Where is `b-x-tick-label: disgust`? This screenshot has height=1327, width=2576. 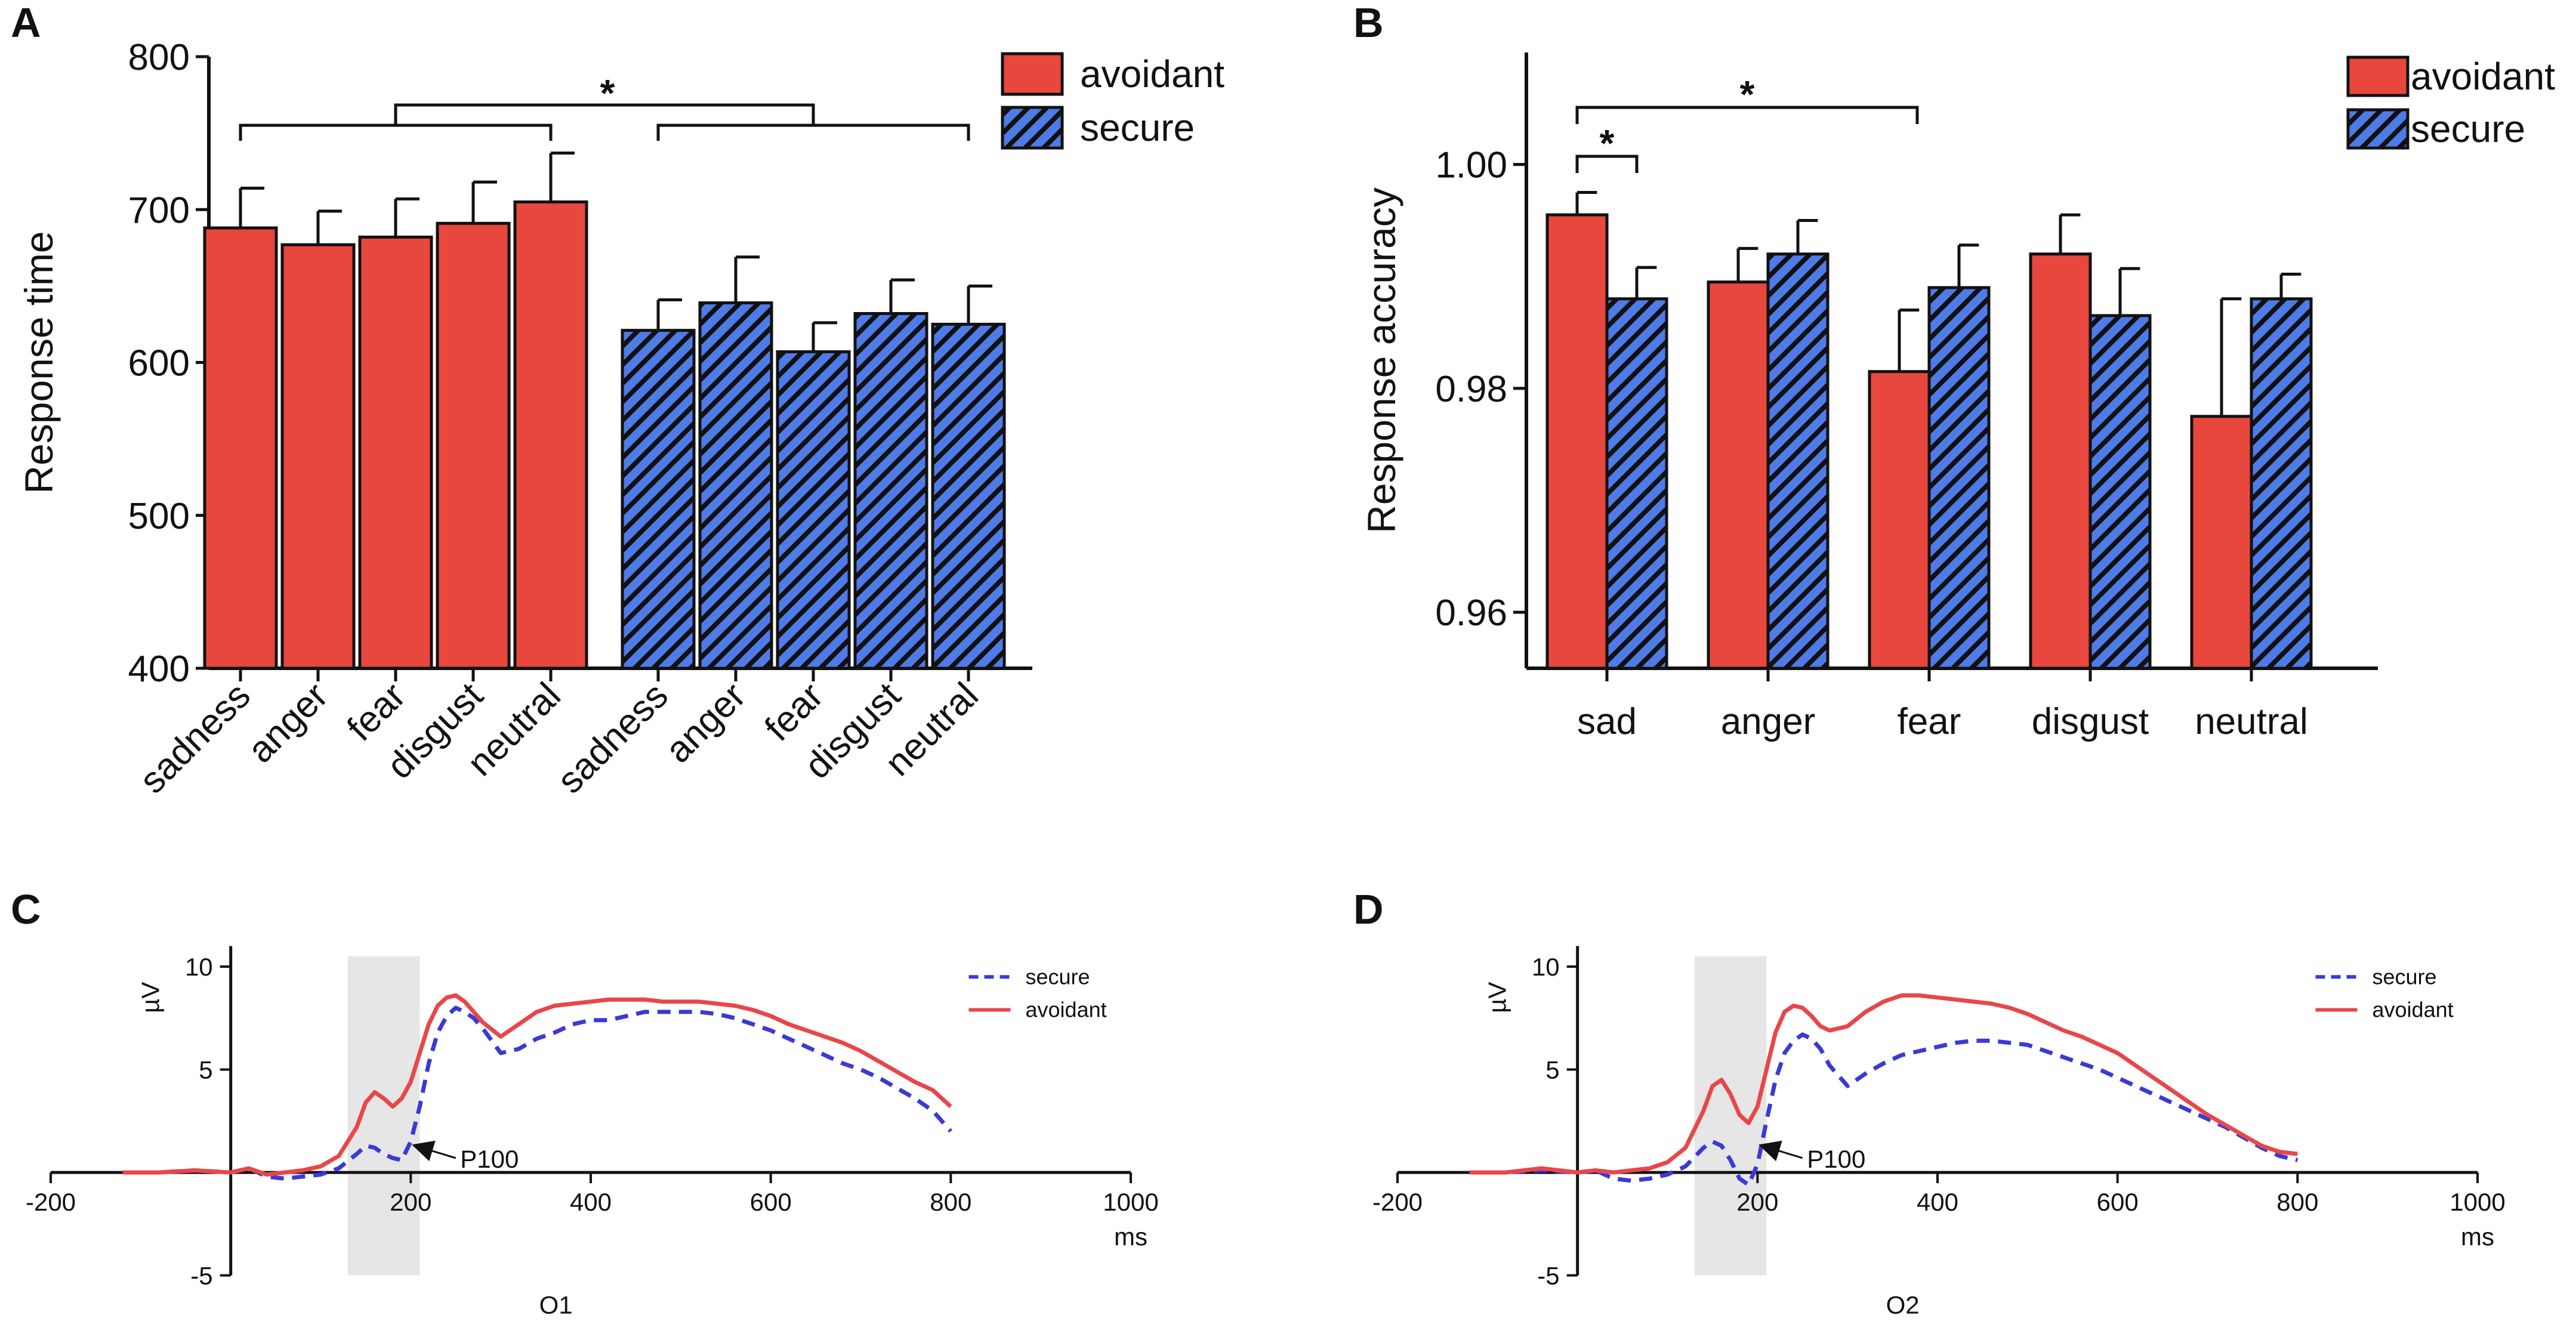 b-x-tick-label: disgust is located at coordinates (2090, 721).